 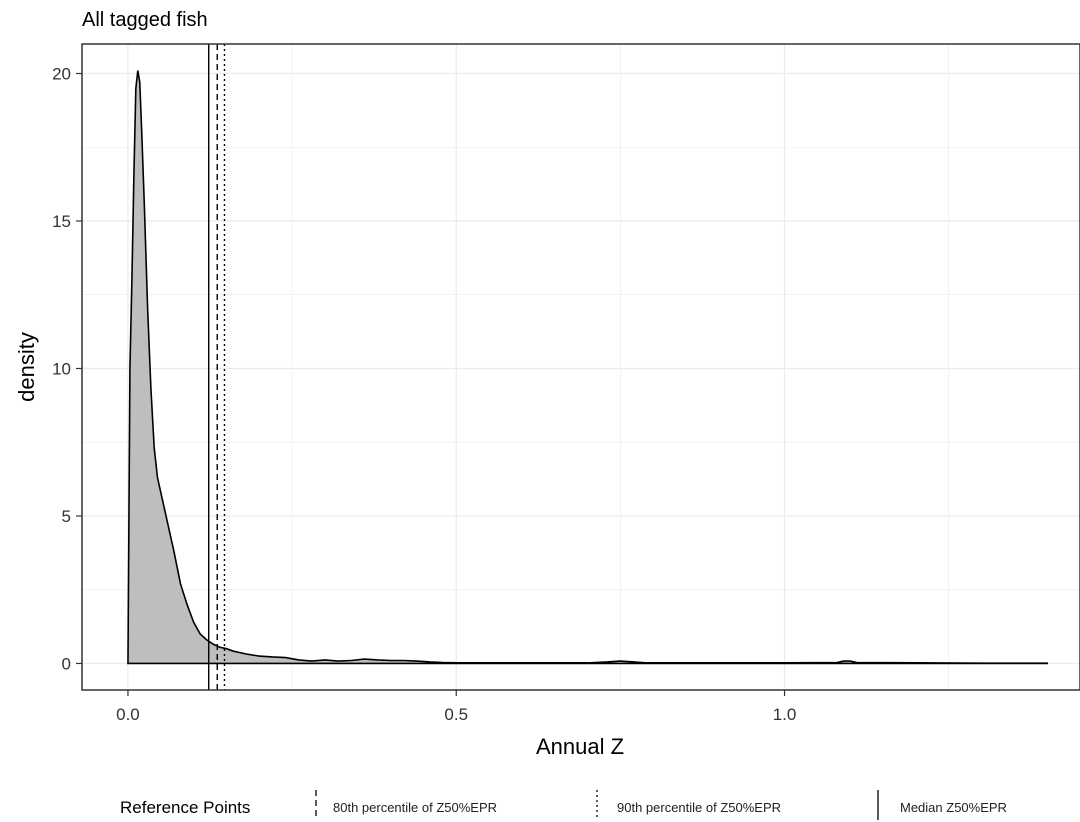 I want to click on chart-title: All tagged fish, so click(x=145, y=20).